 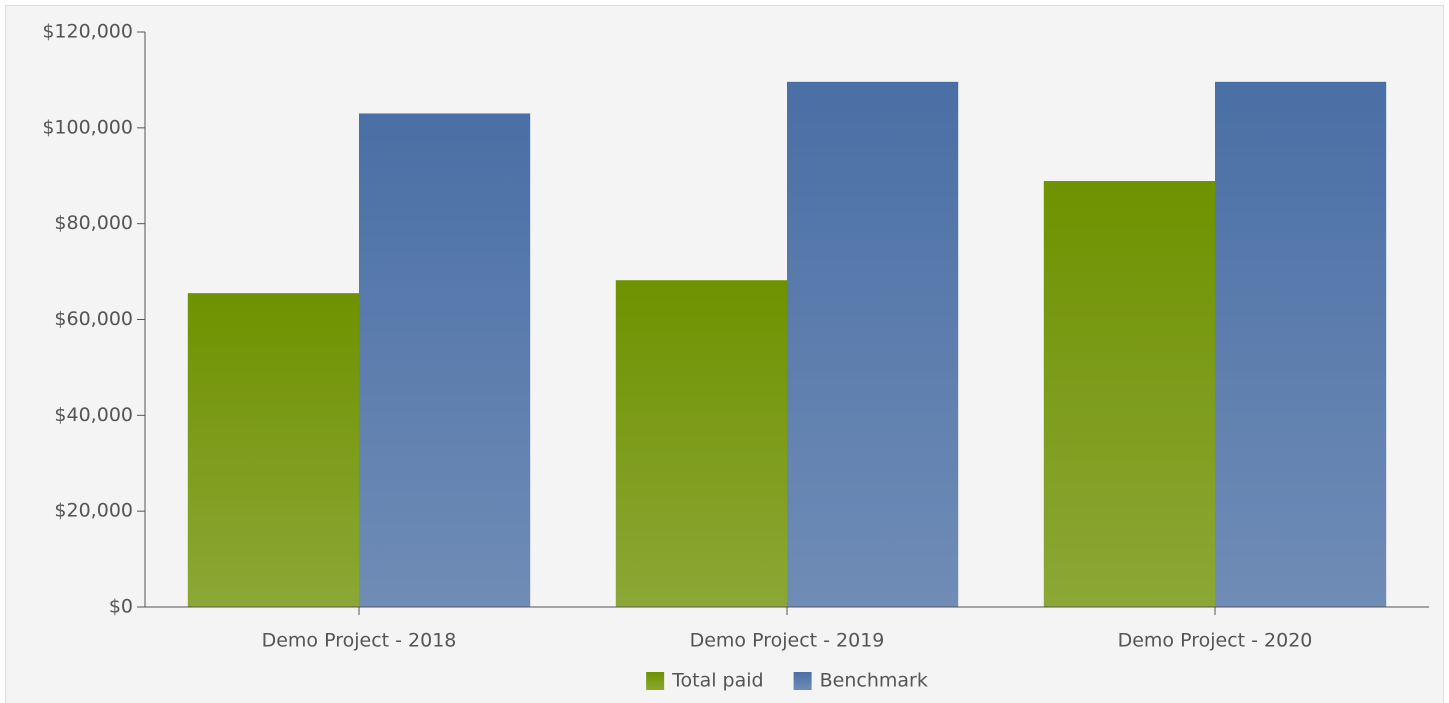 I want to click on legend-label: Total paid, so click(x=717, y=681).